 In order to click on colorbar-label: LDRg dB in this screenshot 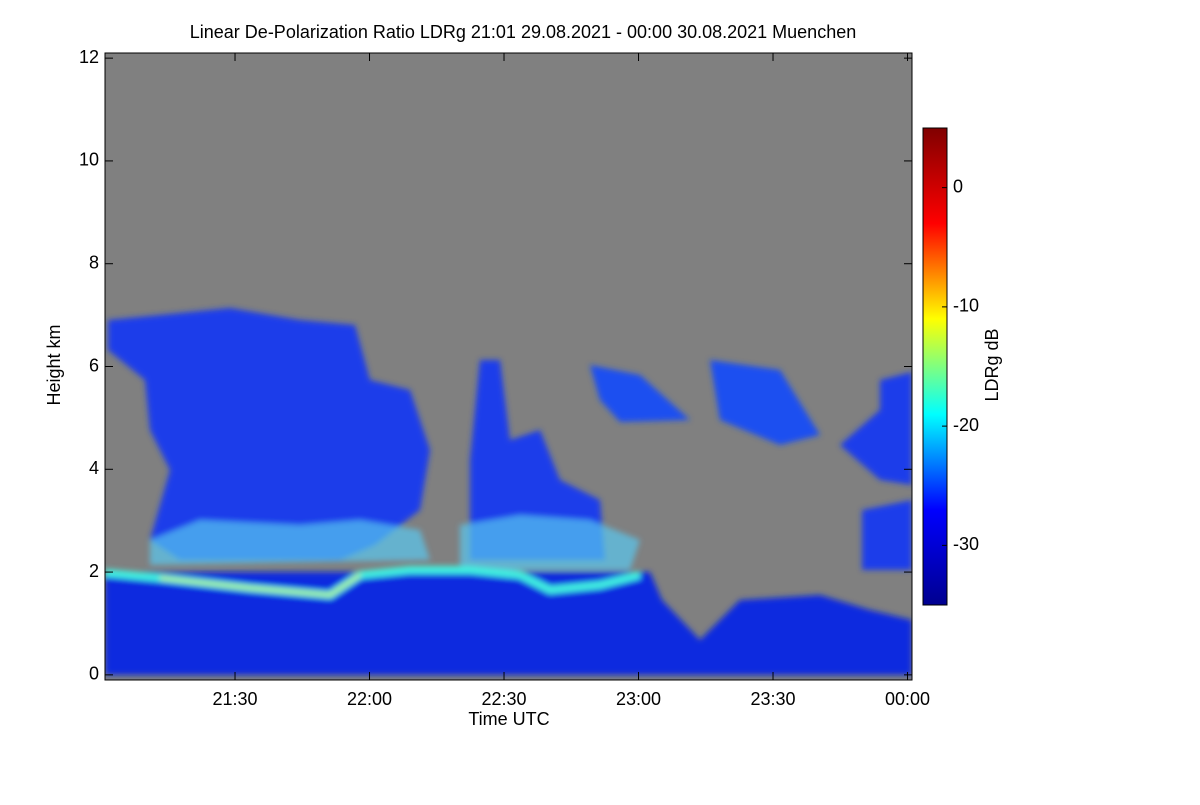, I will do `click(992, 364)`.